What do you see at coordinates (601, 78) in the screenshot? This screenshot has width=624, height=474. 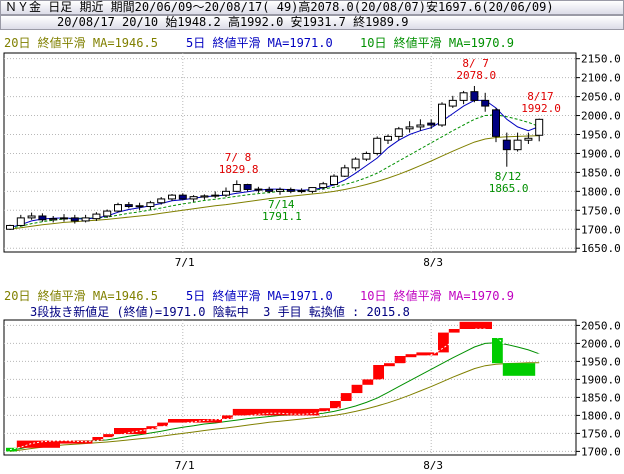 I see `top-y-tick-label: 2100.0` at bounding box center [601, 78].